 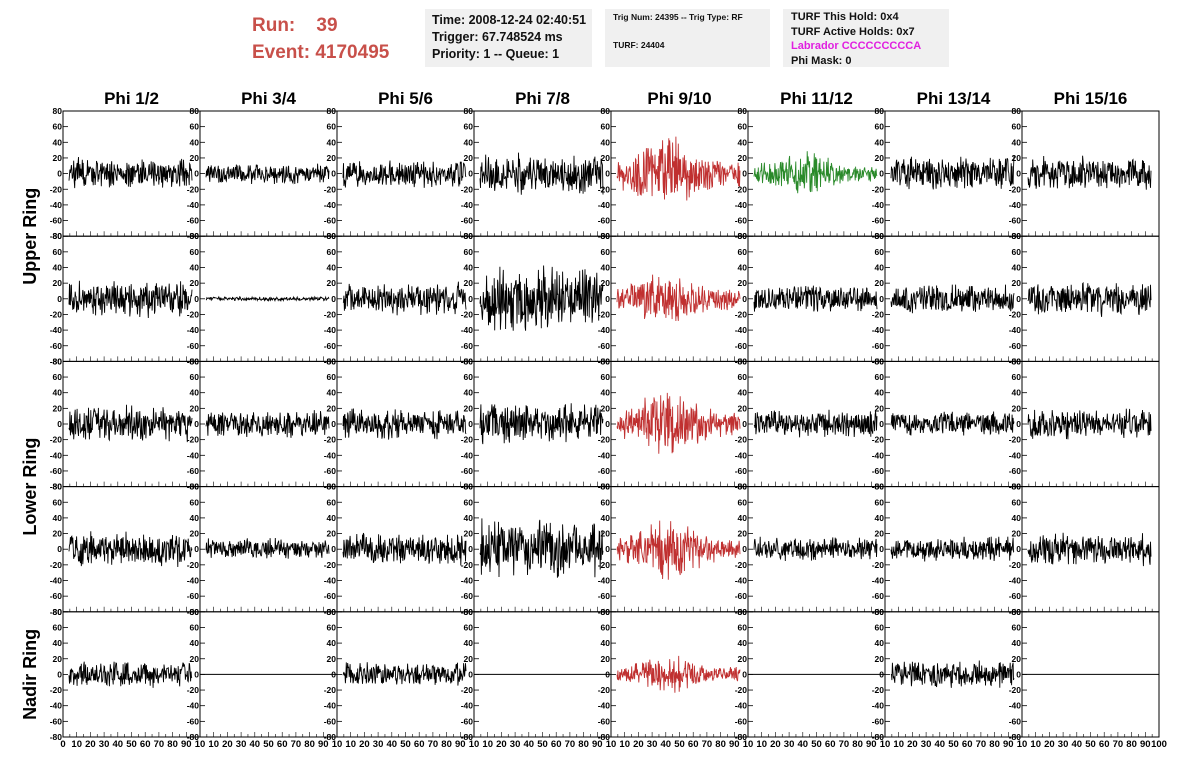 I want to click on column-header: Phi 1/2, so click(x=131, y=98).